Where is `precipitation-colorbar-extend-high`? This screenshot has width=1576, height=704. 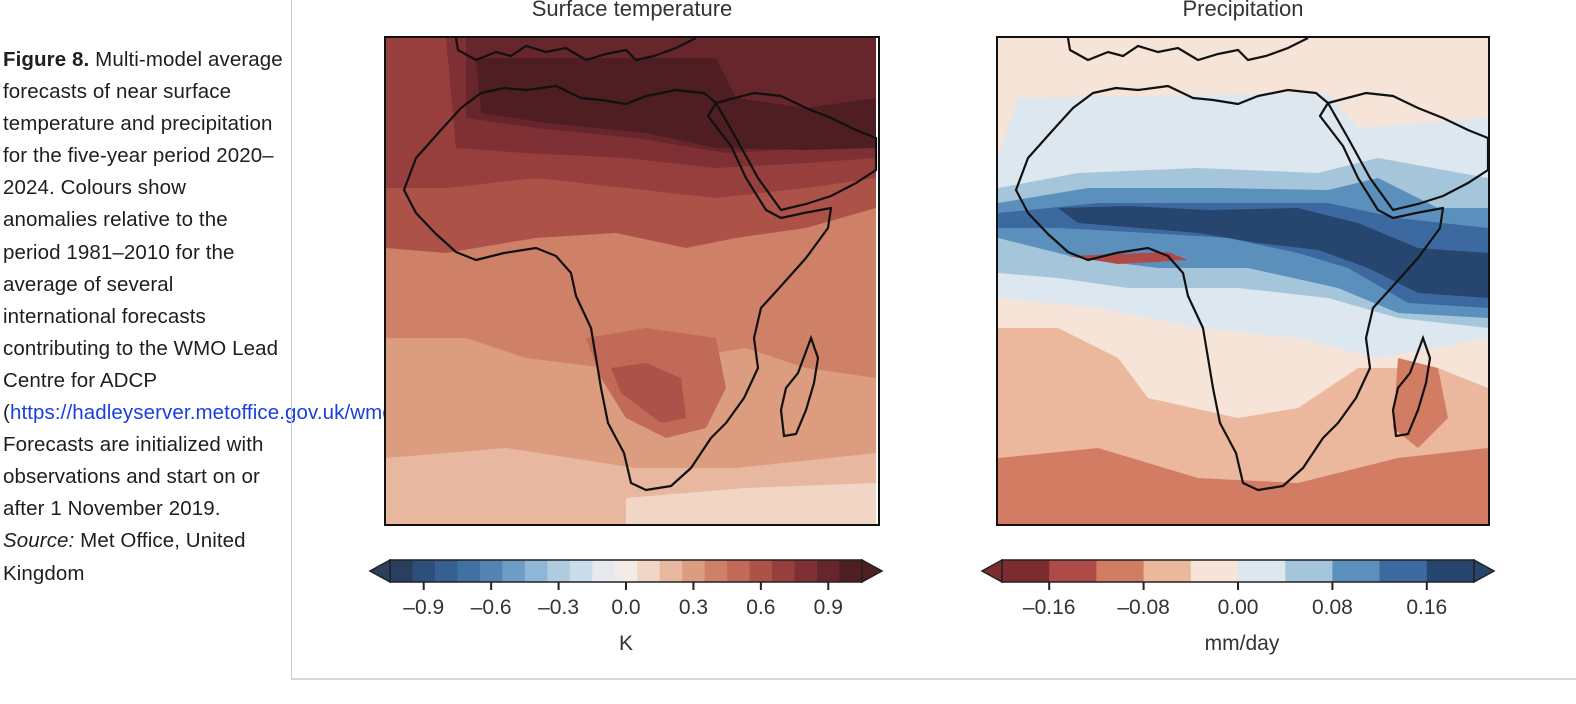
precipitation-colorbar-extend-high is located at coordinates (1484, 571).